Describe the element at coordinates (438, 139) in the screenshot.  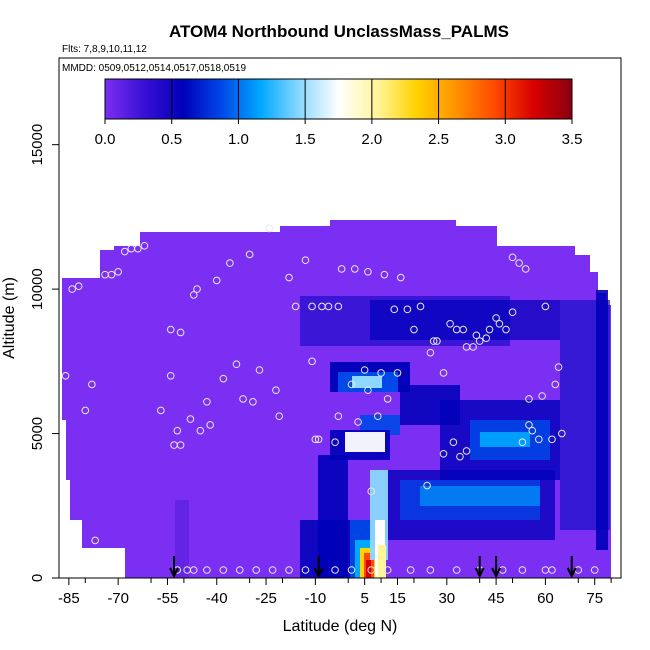
I see `colorbar-tick-label: 2.5` at that location.